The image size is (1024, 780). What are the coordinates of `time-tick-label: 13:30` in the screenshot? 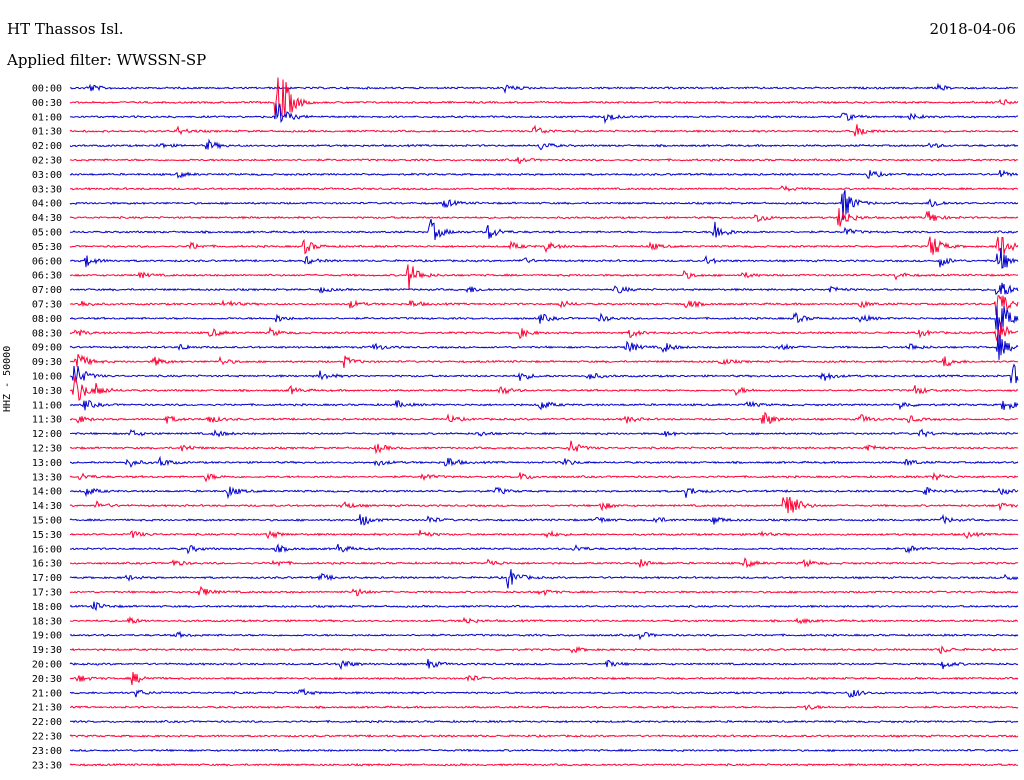 It's located at (47, 477).